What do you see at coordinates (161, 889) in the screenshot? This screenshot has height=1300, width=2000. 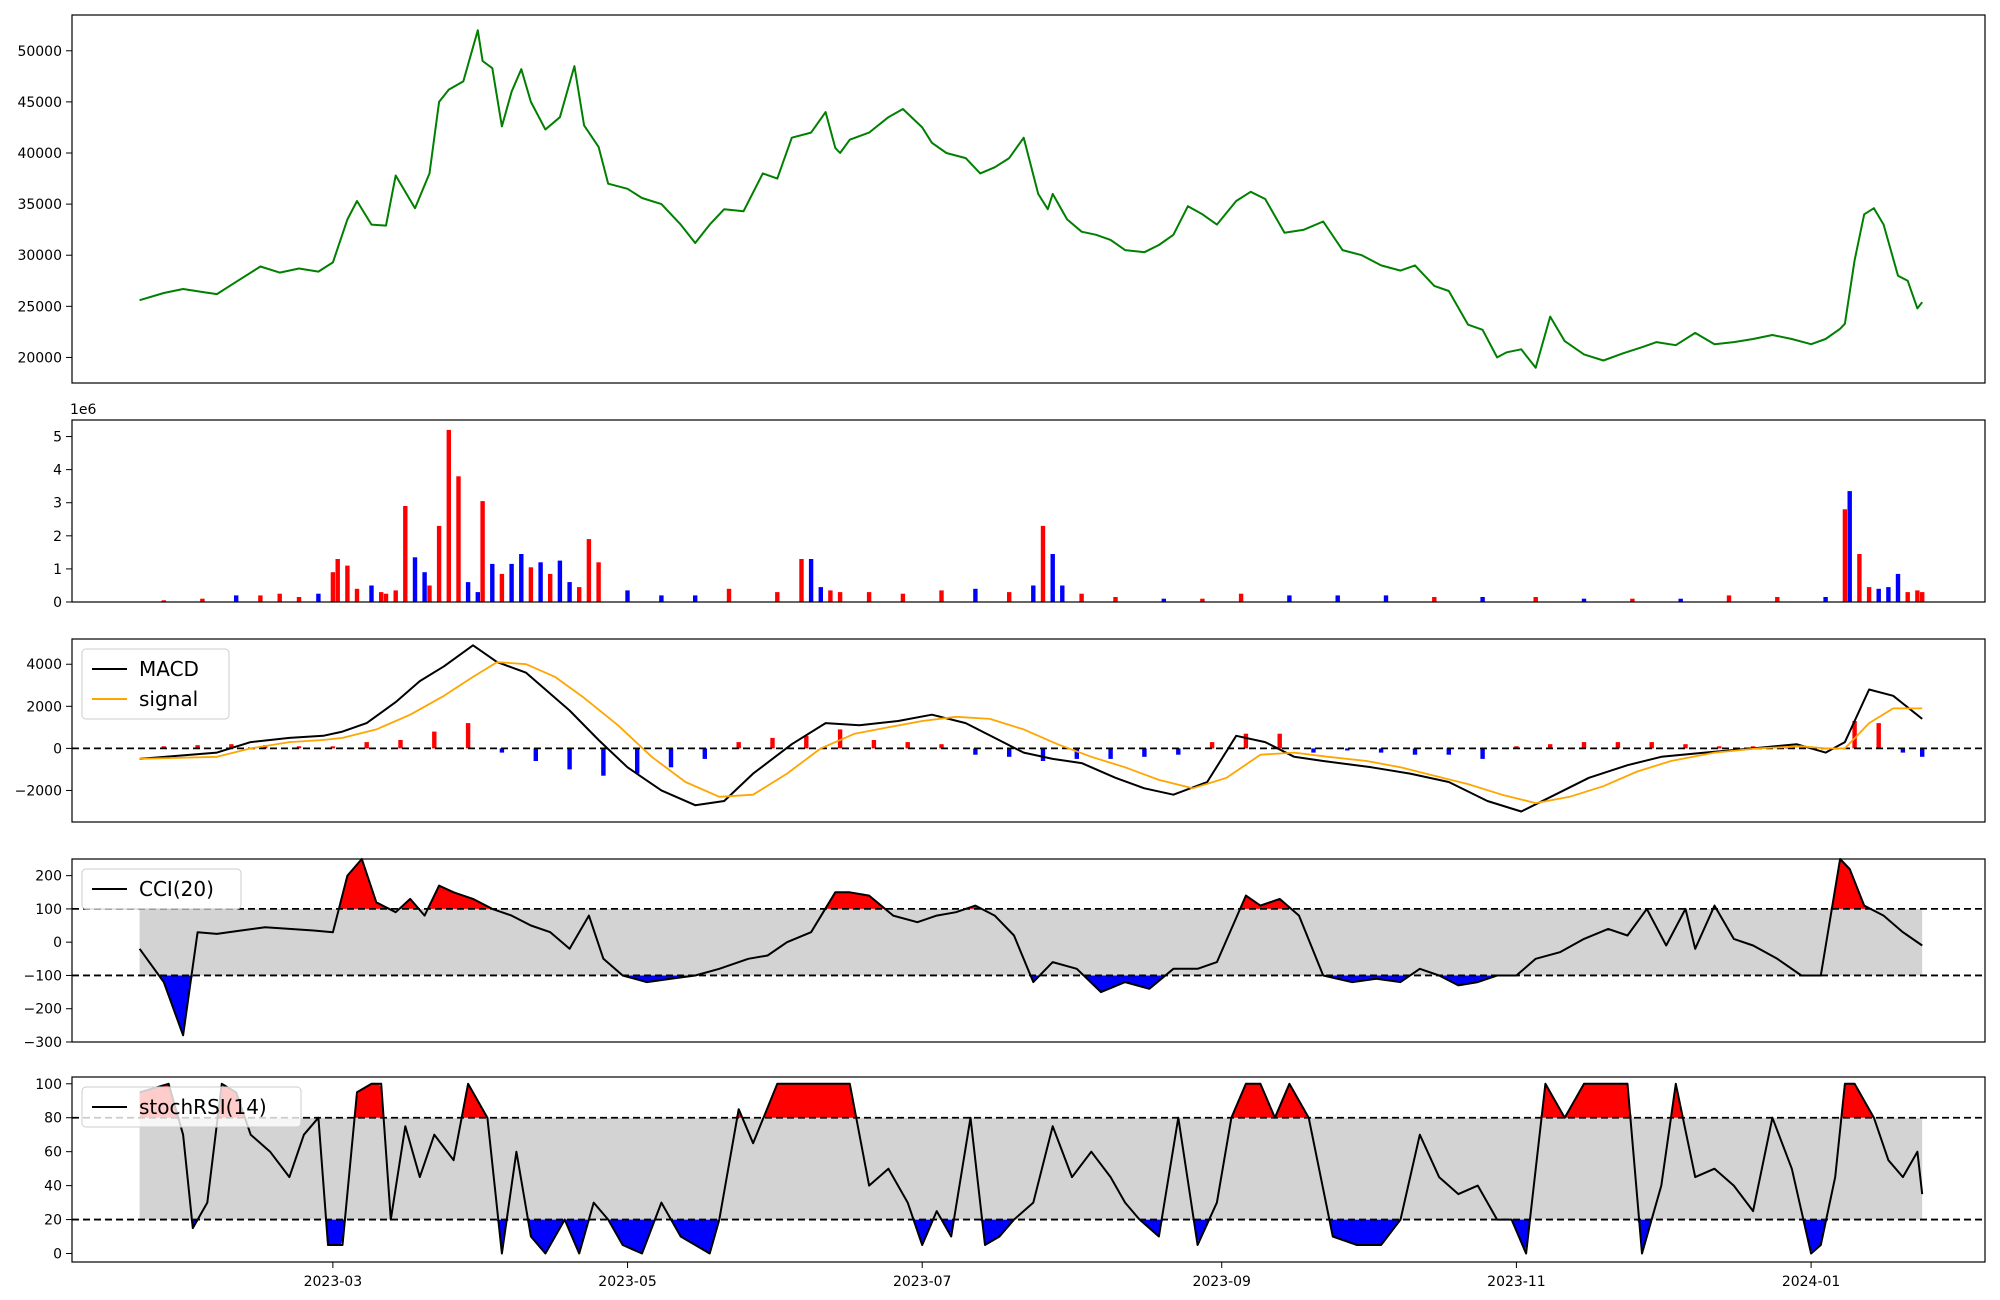 I see `cci-legend` at bounding box center [161, 889].